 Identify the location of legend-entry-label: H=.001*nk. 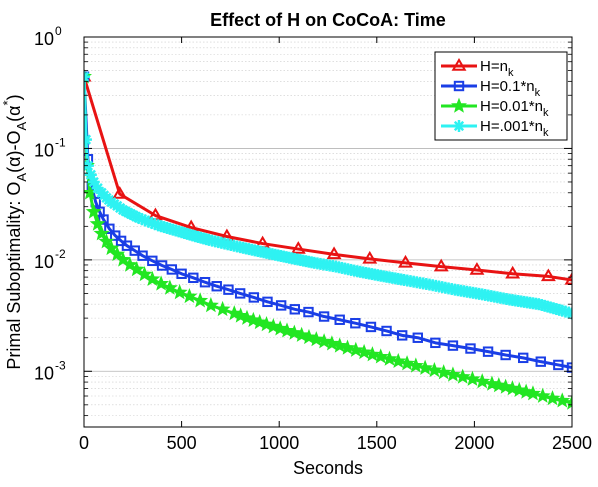
(514, 128).